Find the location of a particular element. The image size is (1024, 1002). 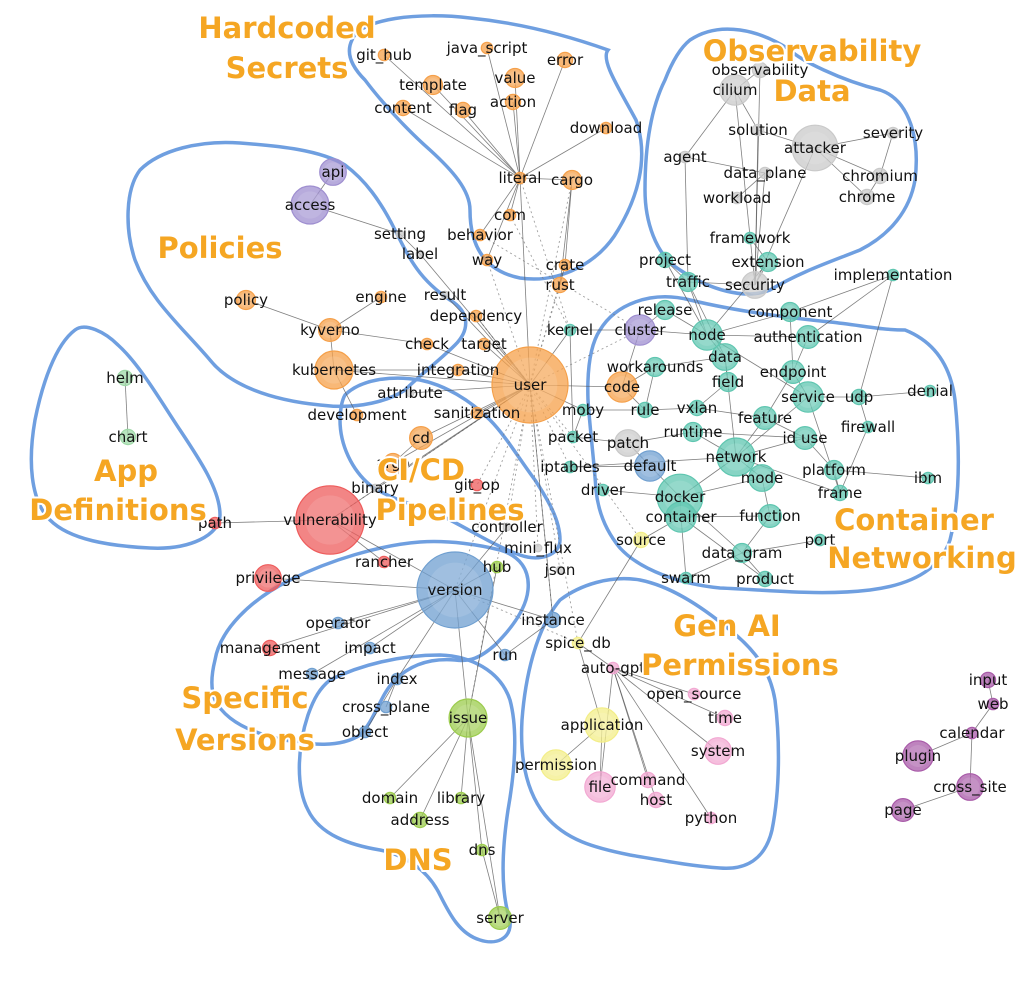

node-cross_site is located at coordinates (970, 787).